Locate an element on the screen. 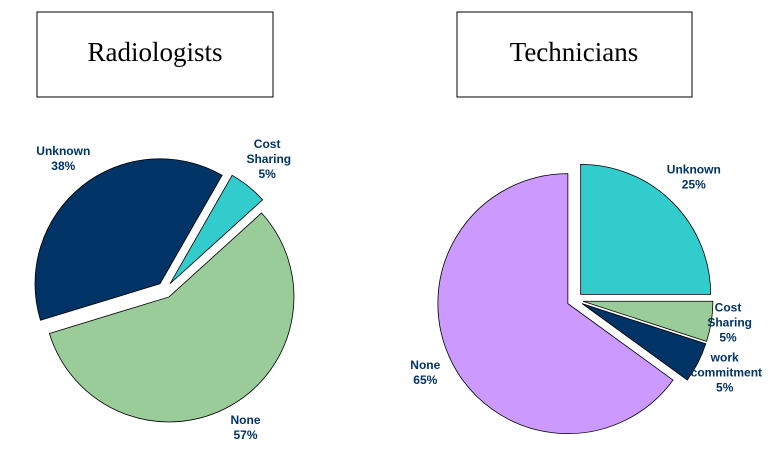 The width and height of the screenshot is (770, 453). chart-title: Technicians is located at coordinates (574, 52).